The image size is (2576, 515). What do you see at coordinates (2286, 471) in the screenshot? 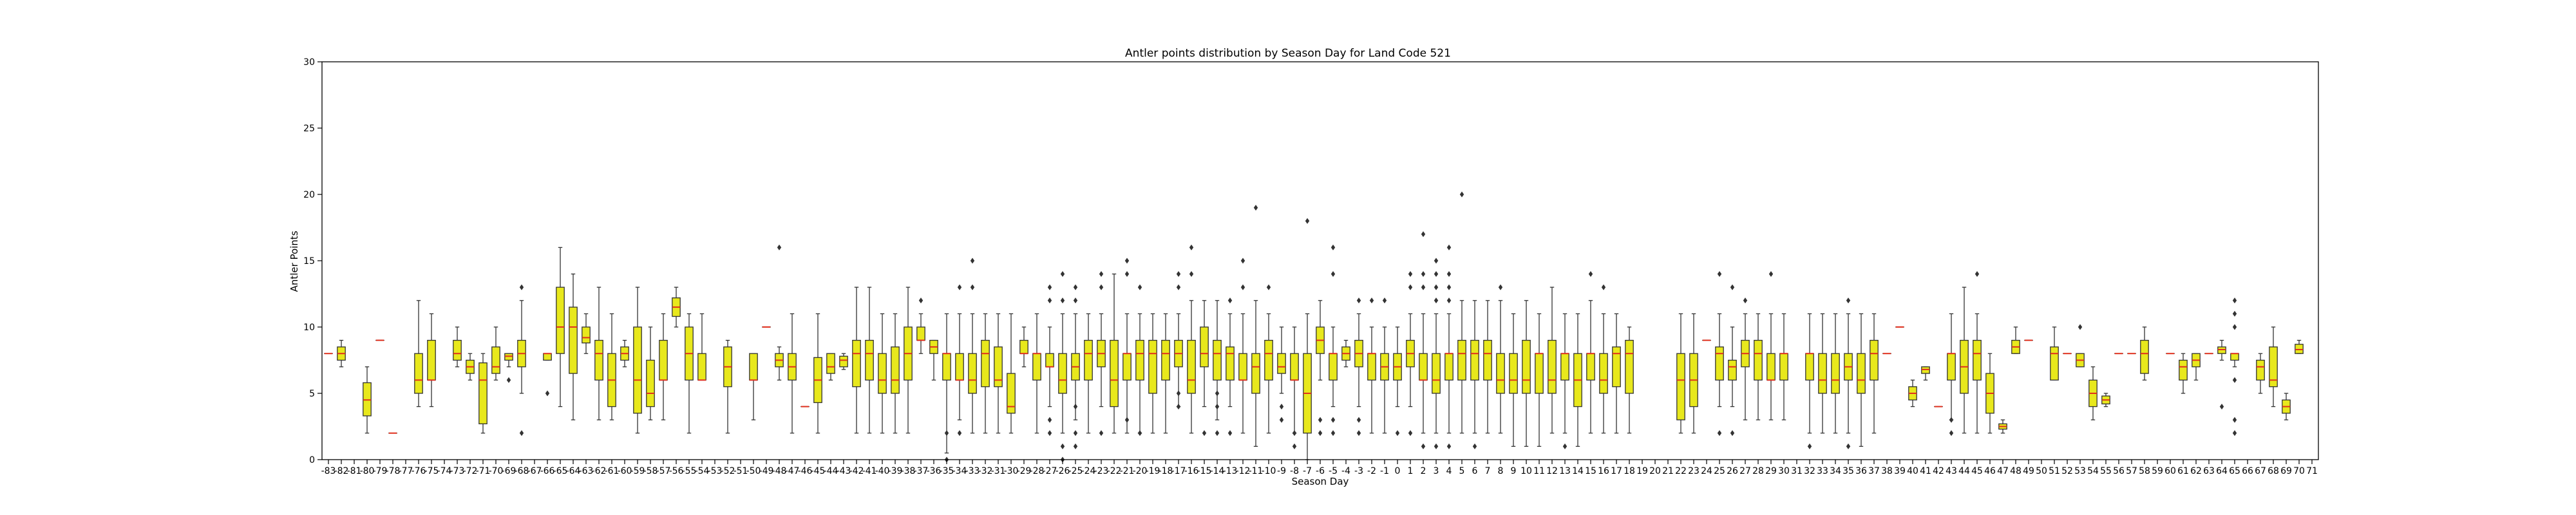
I see `x-tick-label: 69` at bounding box center [2286, 471].